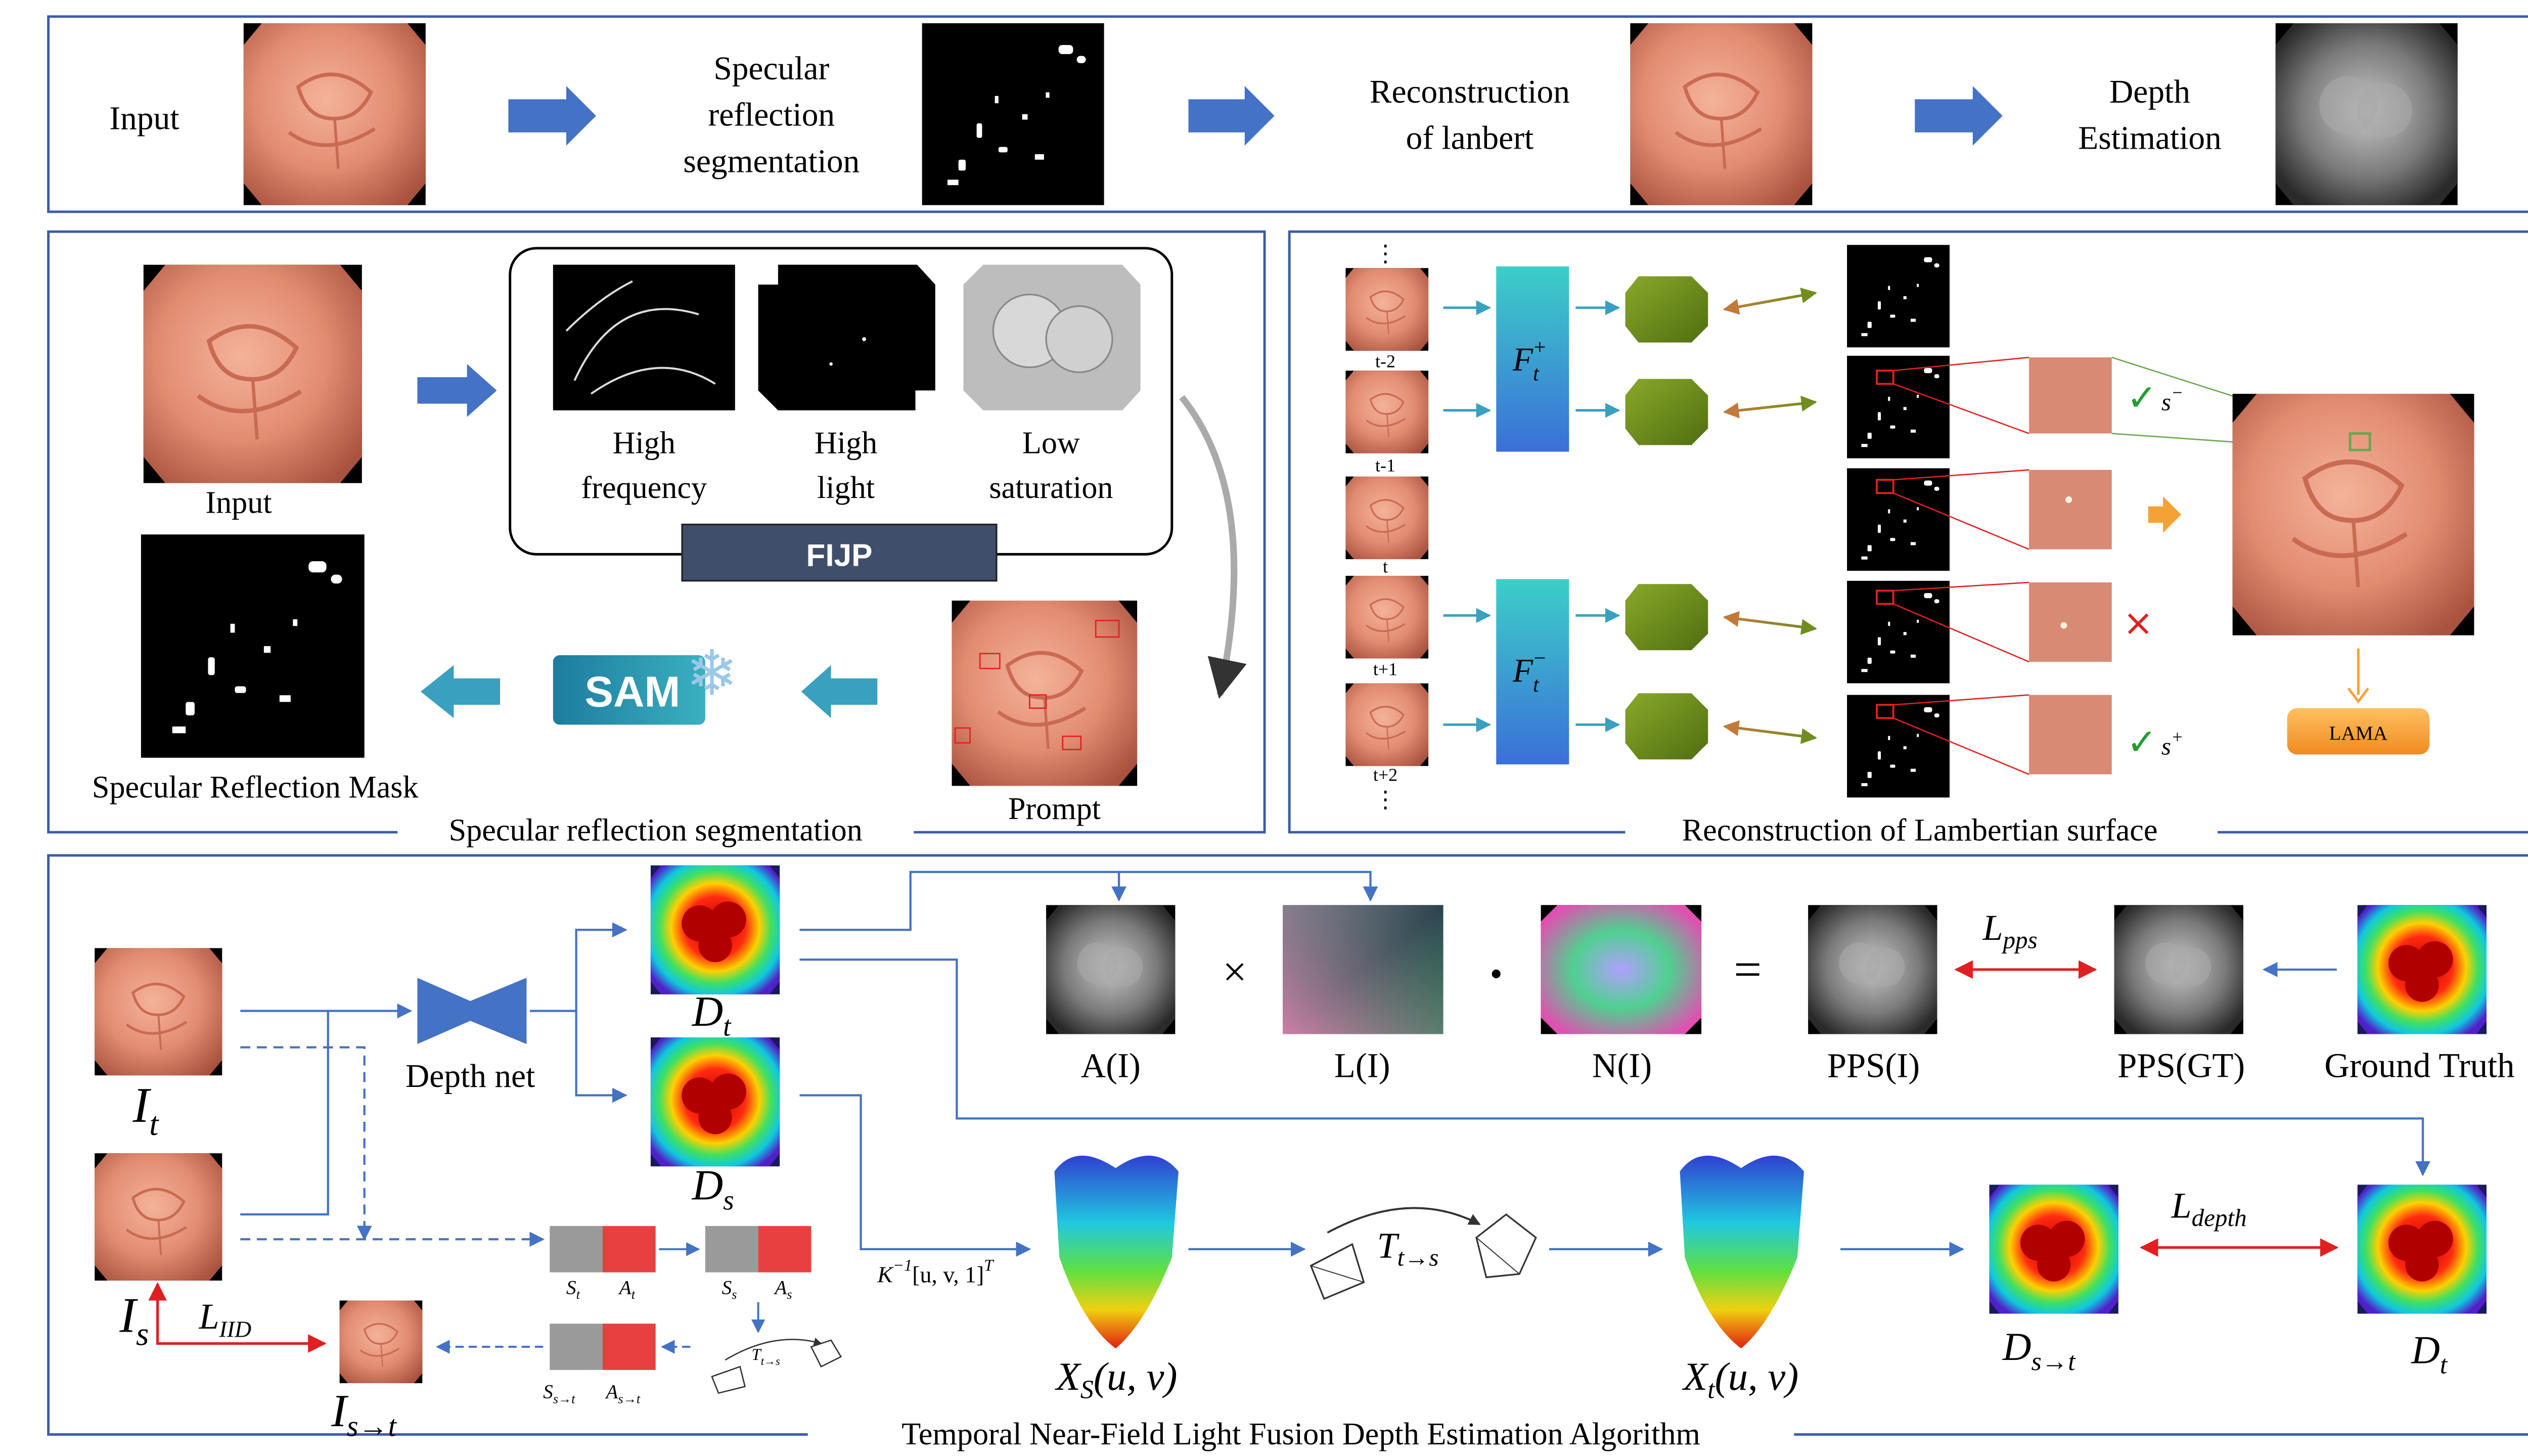 This screenshot has height=1456, width=2528. What do you see at coordinates (936, 1271) in the screenshot?
I see `Kinv-label: K−1[u, v, 1]T` at bounding box center [936, 1271].